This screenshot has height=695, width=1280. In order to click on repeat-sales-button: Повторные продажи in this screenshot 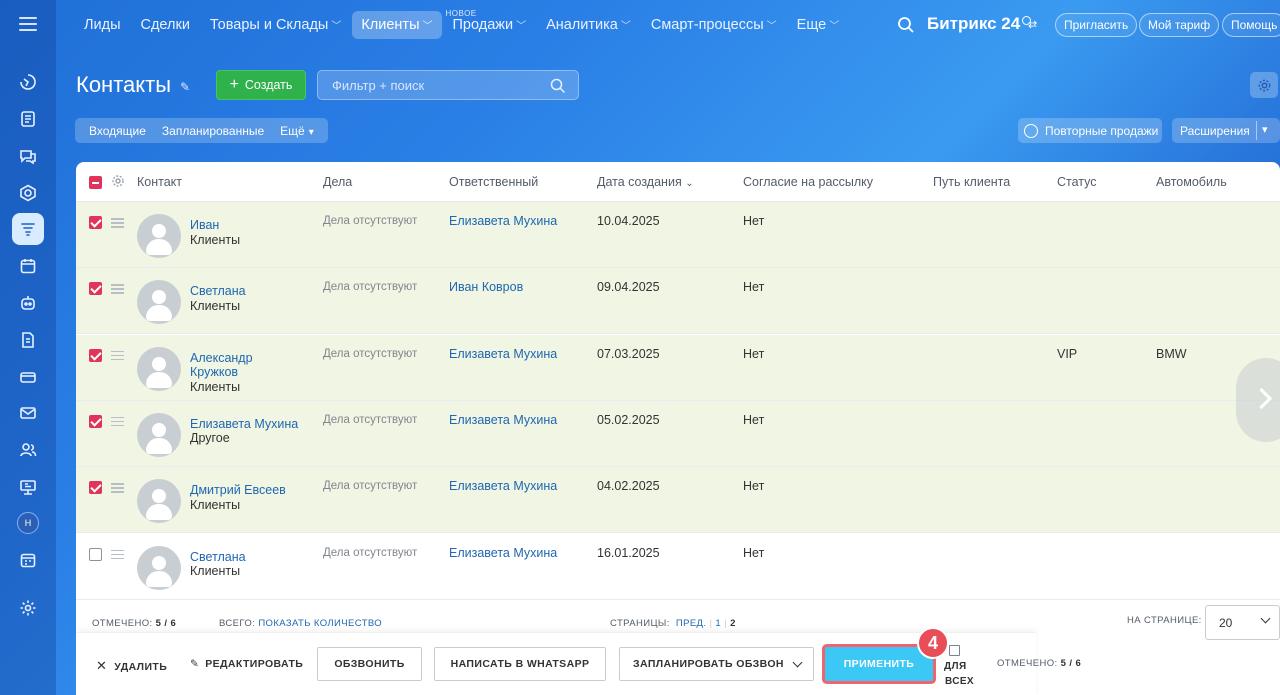, I will do `click(1090, 130)`.